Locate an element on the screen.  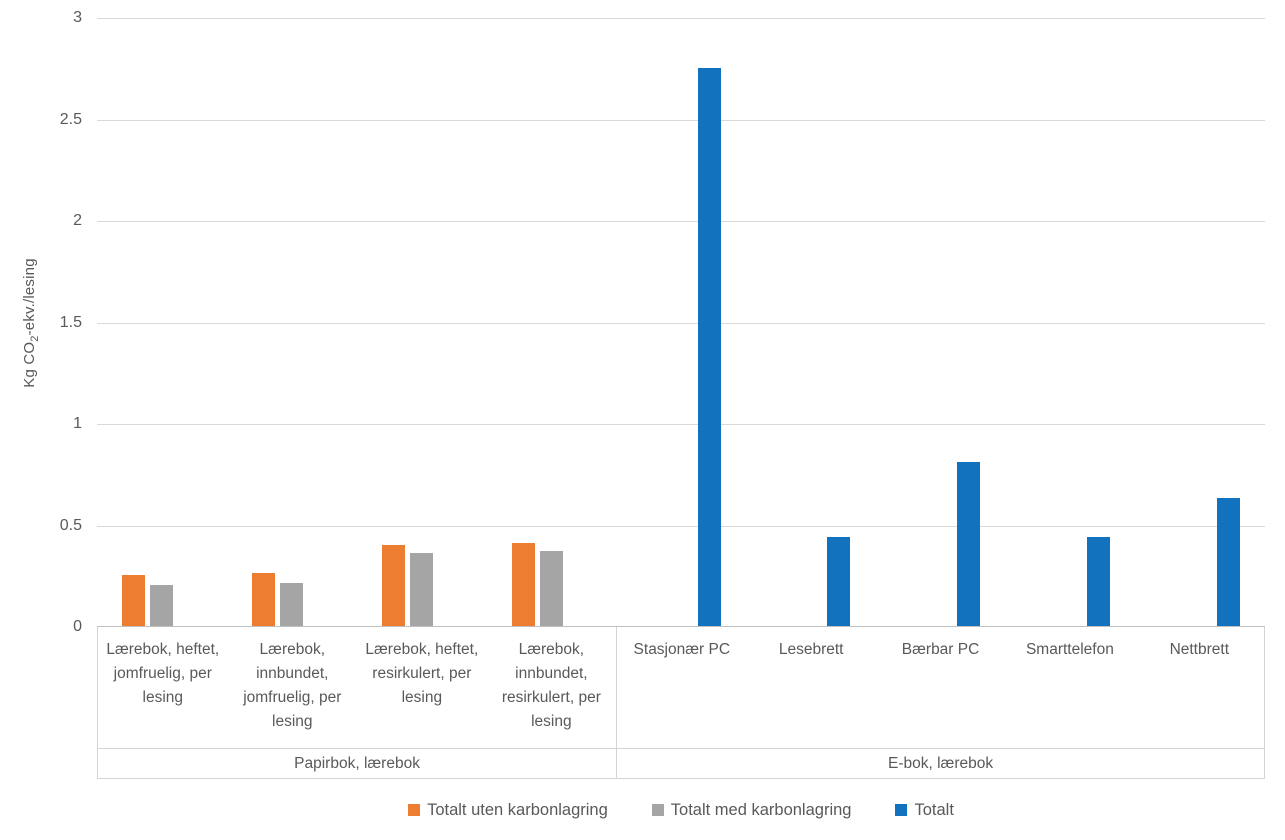
y-tick-label: 0 is located at coordinates (77, 626).